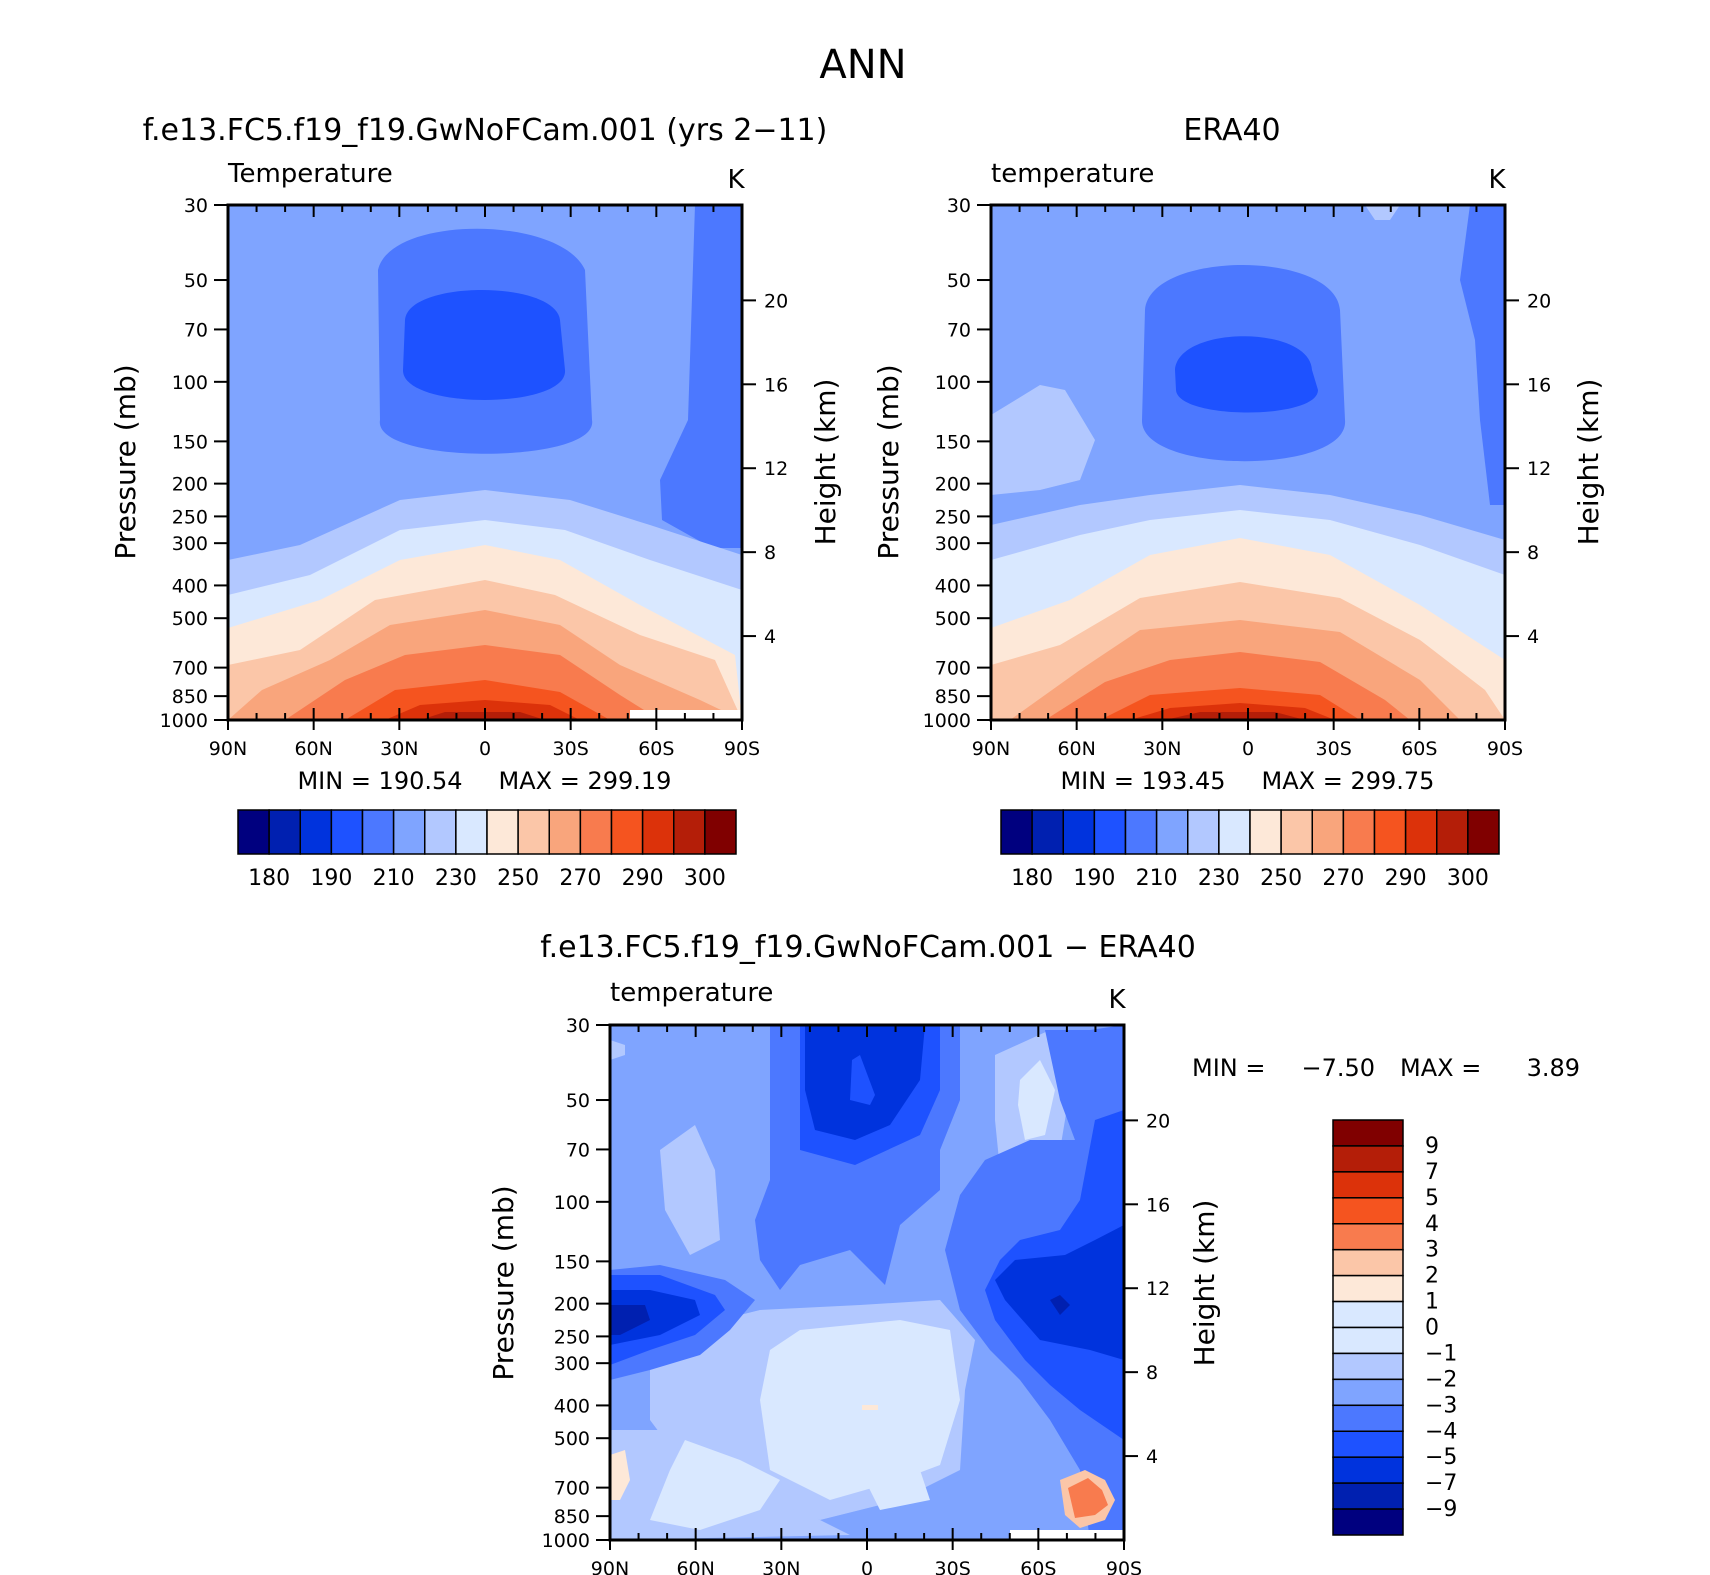  I want to click on max-value-diff: 3.89, so click(1553, 1068).